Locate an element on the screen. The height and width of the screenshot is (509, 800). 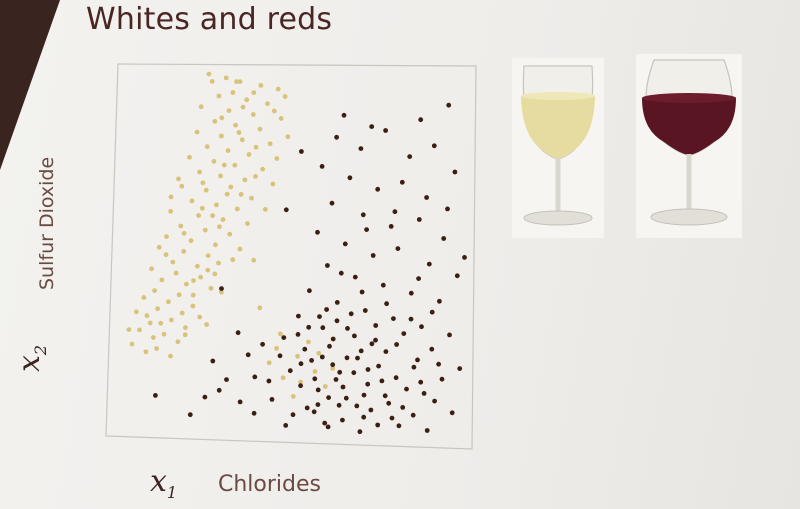
slide-title: Whites and reds is located at coordinates (209, 19).